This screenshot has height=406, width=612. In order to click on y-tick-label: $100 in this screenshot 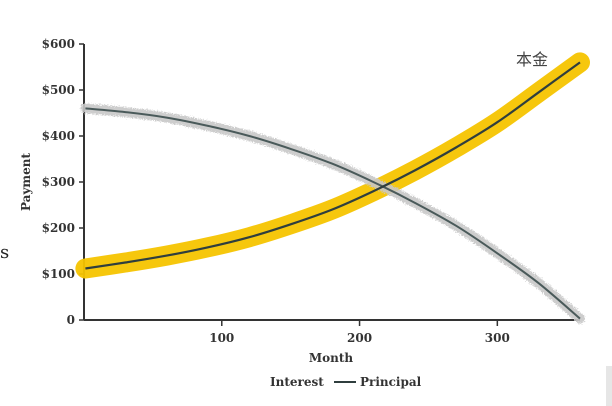, I will do `click(58, 274)`.